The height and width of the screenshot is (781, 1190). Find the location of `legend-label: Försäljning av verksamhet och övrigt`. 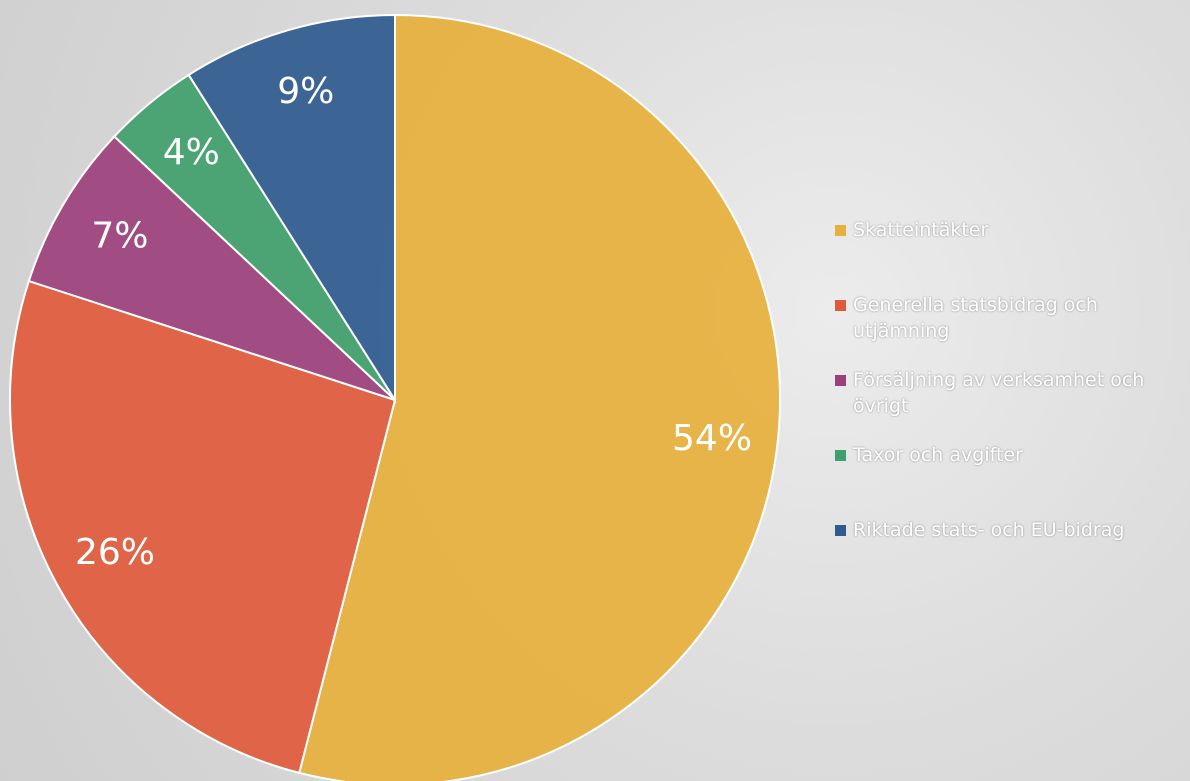

legend-label: Försäljning av verksamhet och övrigt is located at coordinates (999, 393).